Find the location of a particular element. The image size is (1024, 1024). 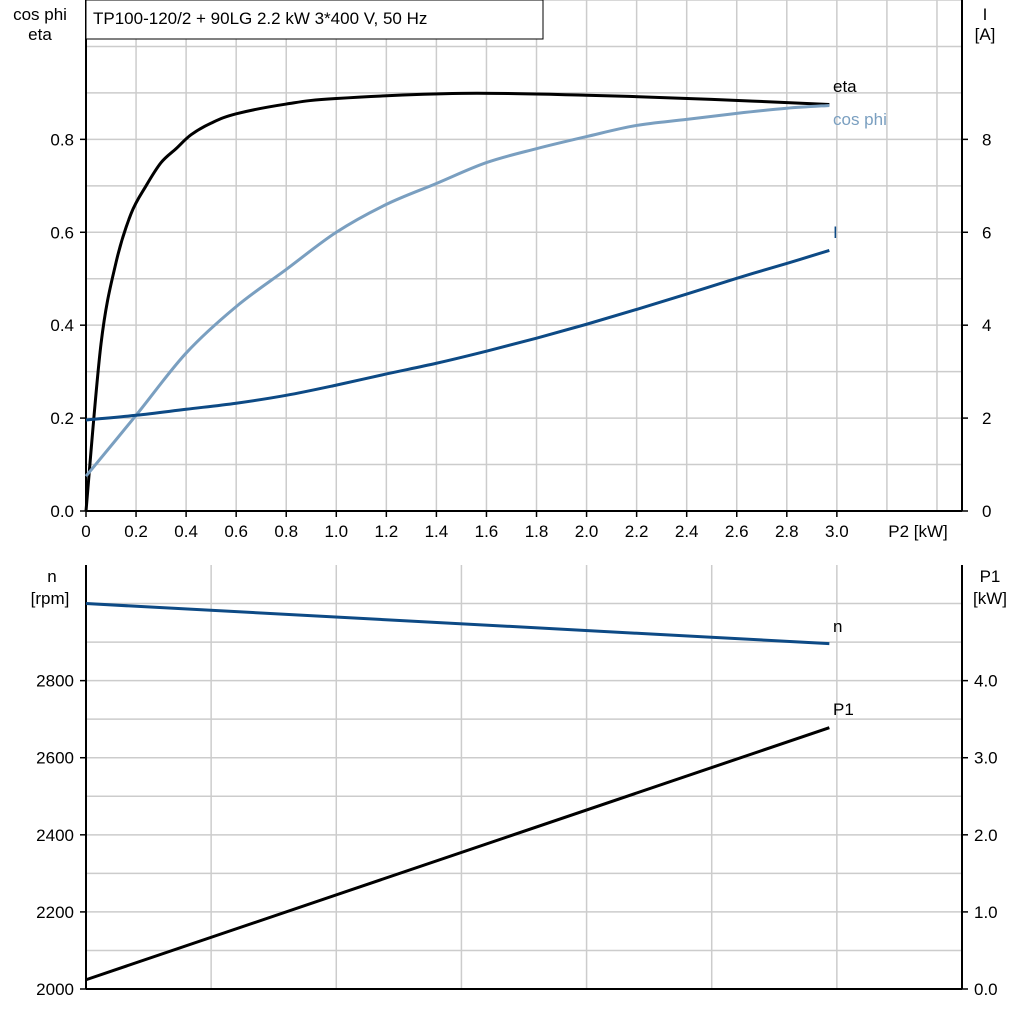

y-left-tick-label: 2600 is located at coordinates (55, 758).